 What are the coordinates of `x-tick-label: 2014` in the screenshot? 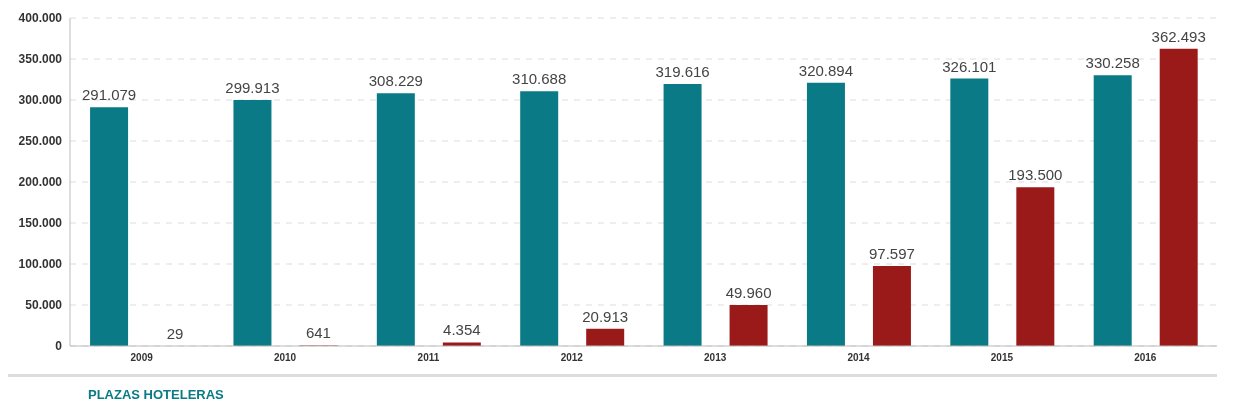 It's located at (859, 358).